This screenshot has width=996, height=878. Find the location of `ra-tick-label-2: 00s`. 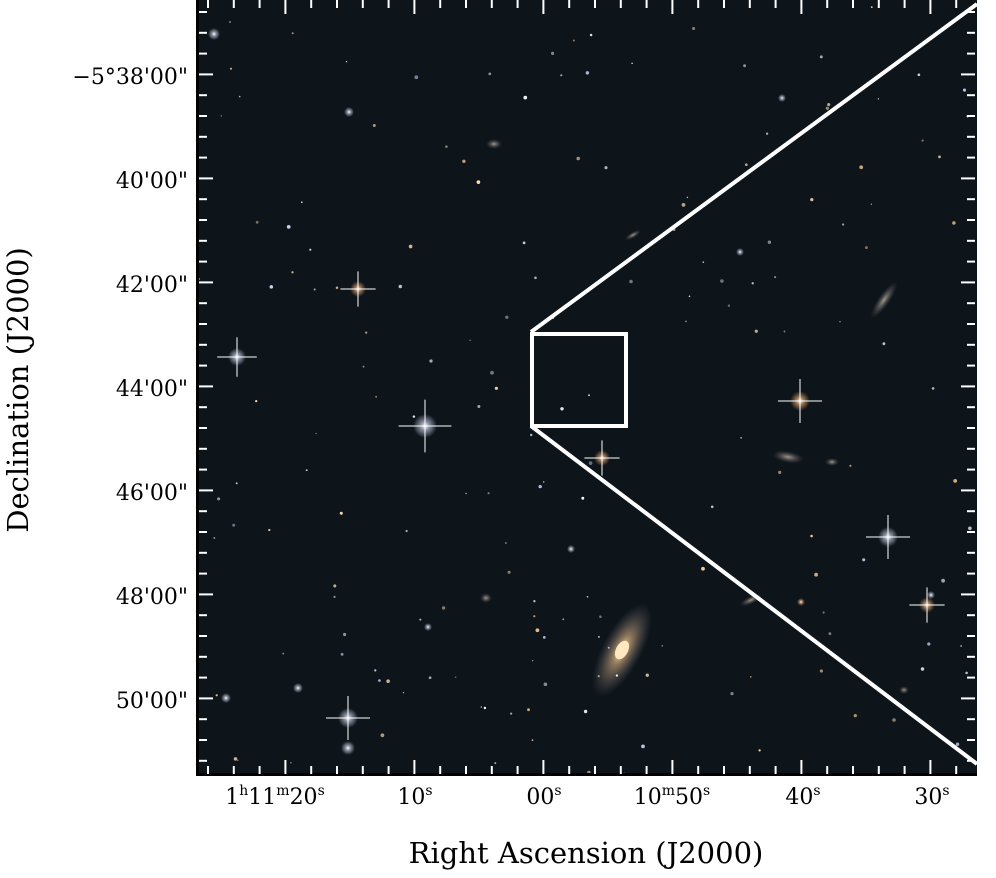

ra-tick-label-2: 00s is located at coordinates (544, 796).